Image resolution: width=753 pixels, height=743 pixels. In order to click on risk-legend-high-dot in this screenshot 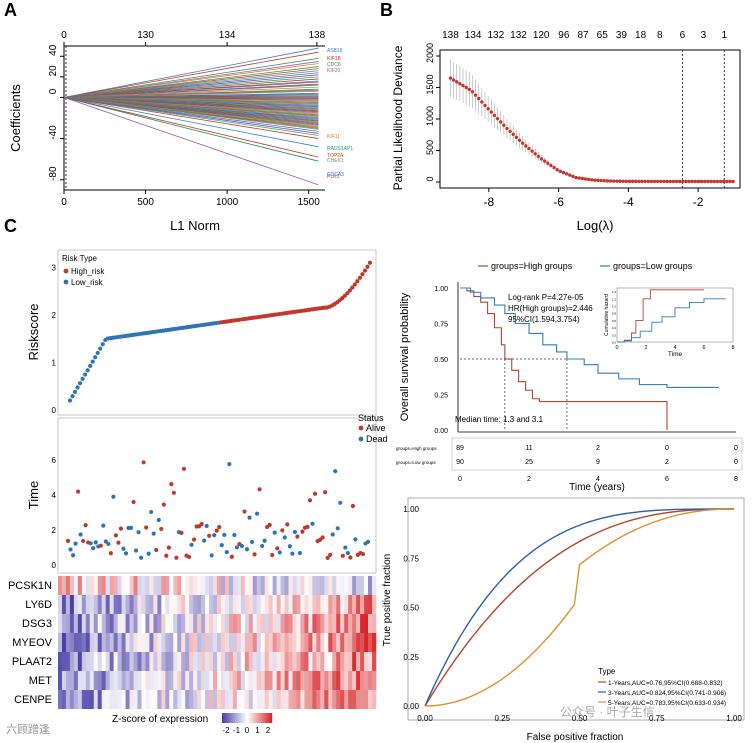, I will do `click(66, 271)`.